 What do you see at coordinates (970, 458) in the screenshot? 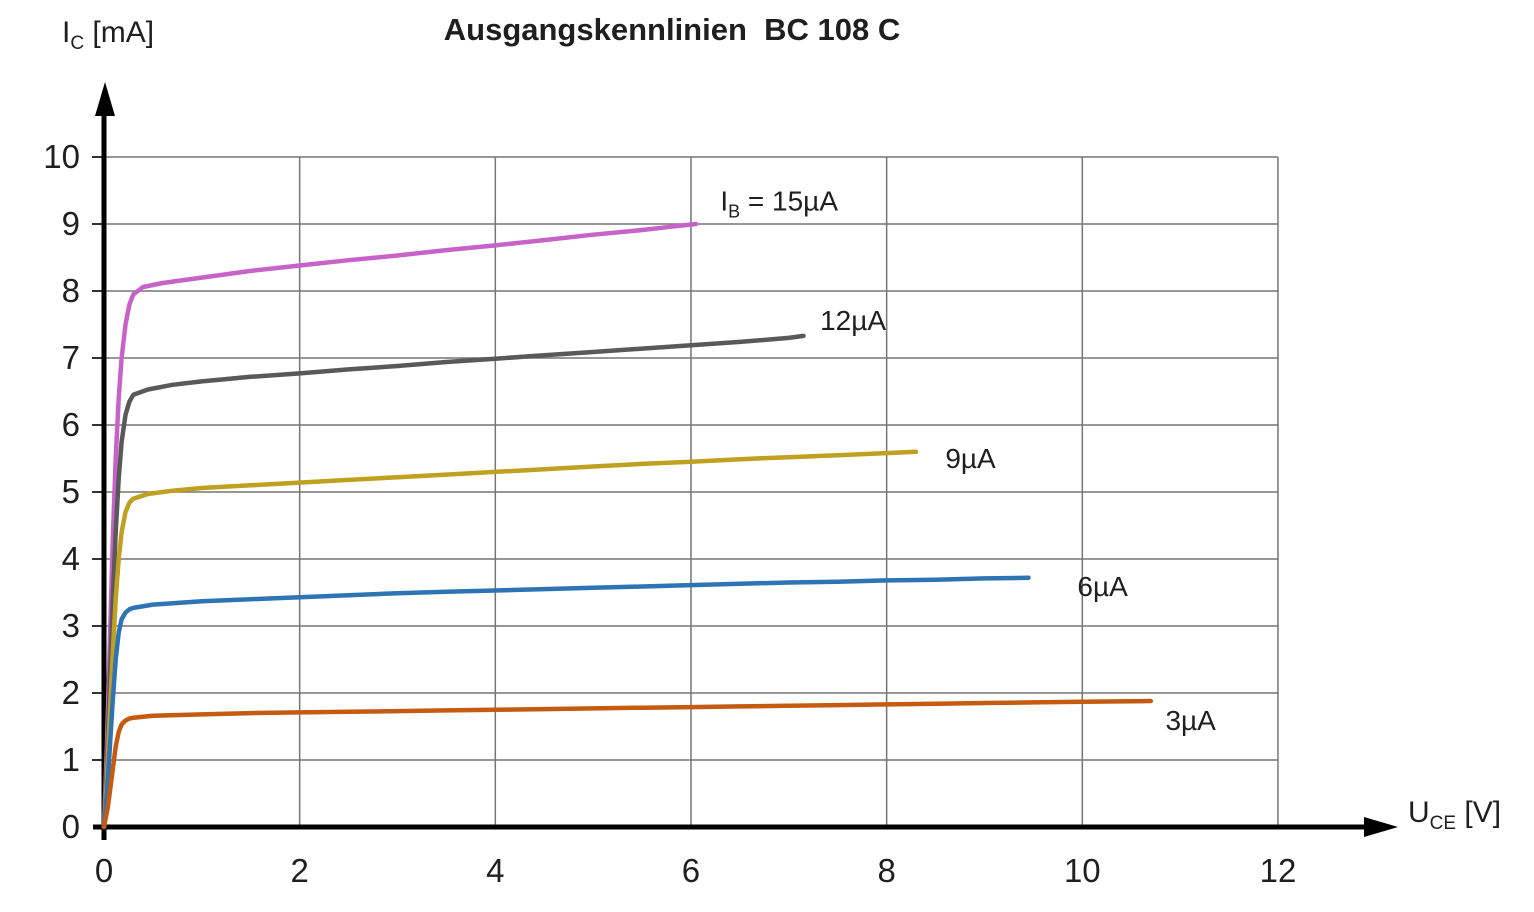
I see `series-label-ib-9ua: 9µA` at bounding box center [970, 458].